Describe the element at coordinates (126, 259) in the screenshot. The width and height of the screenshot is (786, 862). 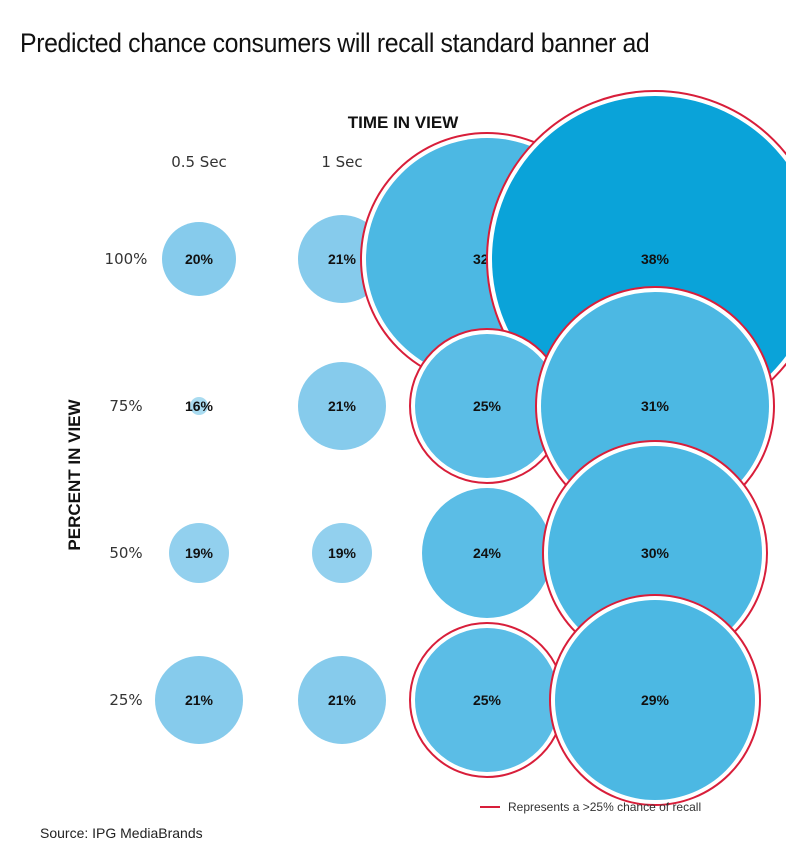
I see `y-tick-label: 100%` at that location.